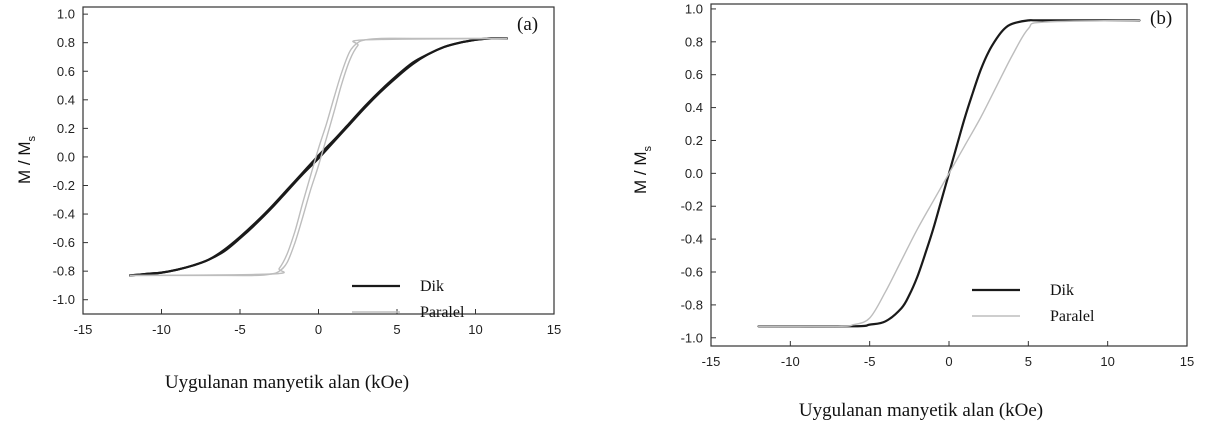 Image resolution: width=1213 pixels, height=427 pixels. What do you see at coordinates (1161, 18) in the screenshot?
I see `panel-label: (b)` at bounding box center [1161, 18].